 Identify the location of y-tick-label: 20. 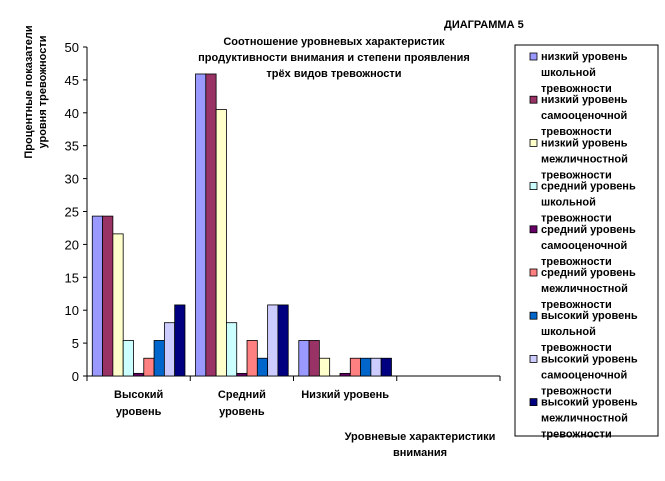
(72, 244).